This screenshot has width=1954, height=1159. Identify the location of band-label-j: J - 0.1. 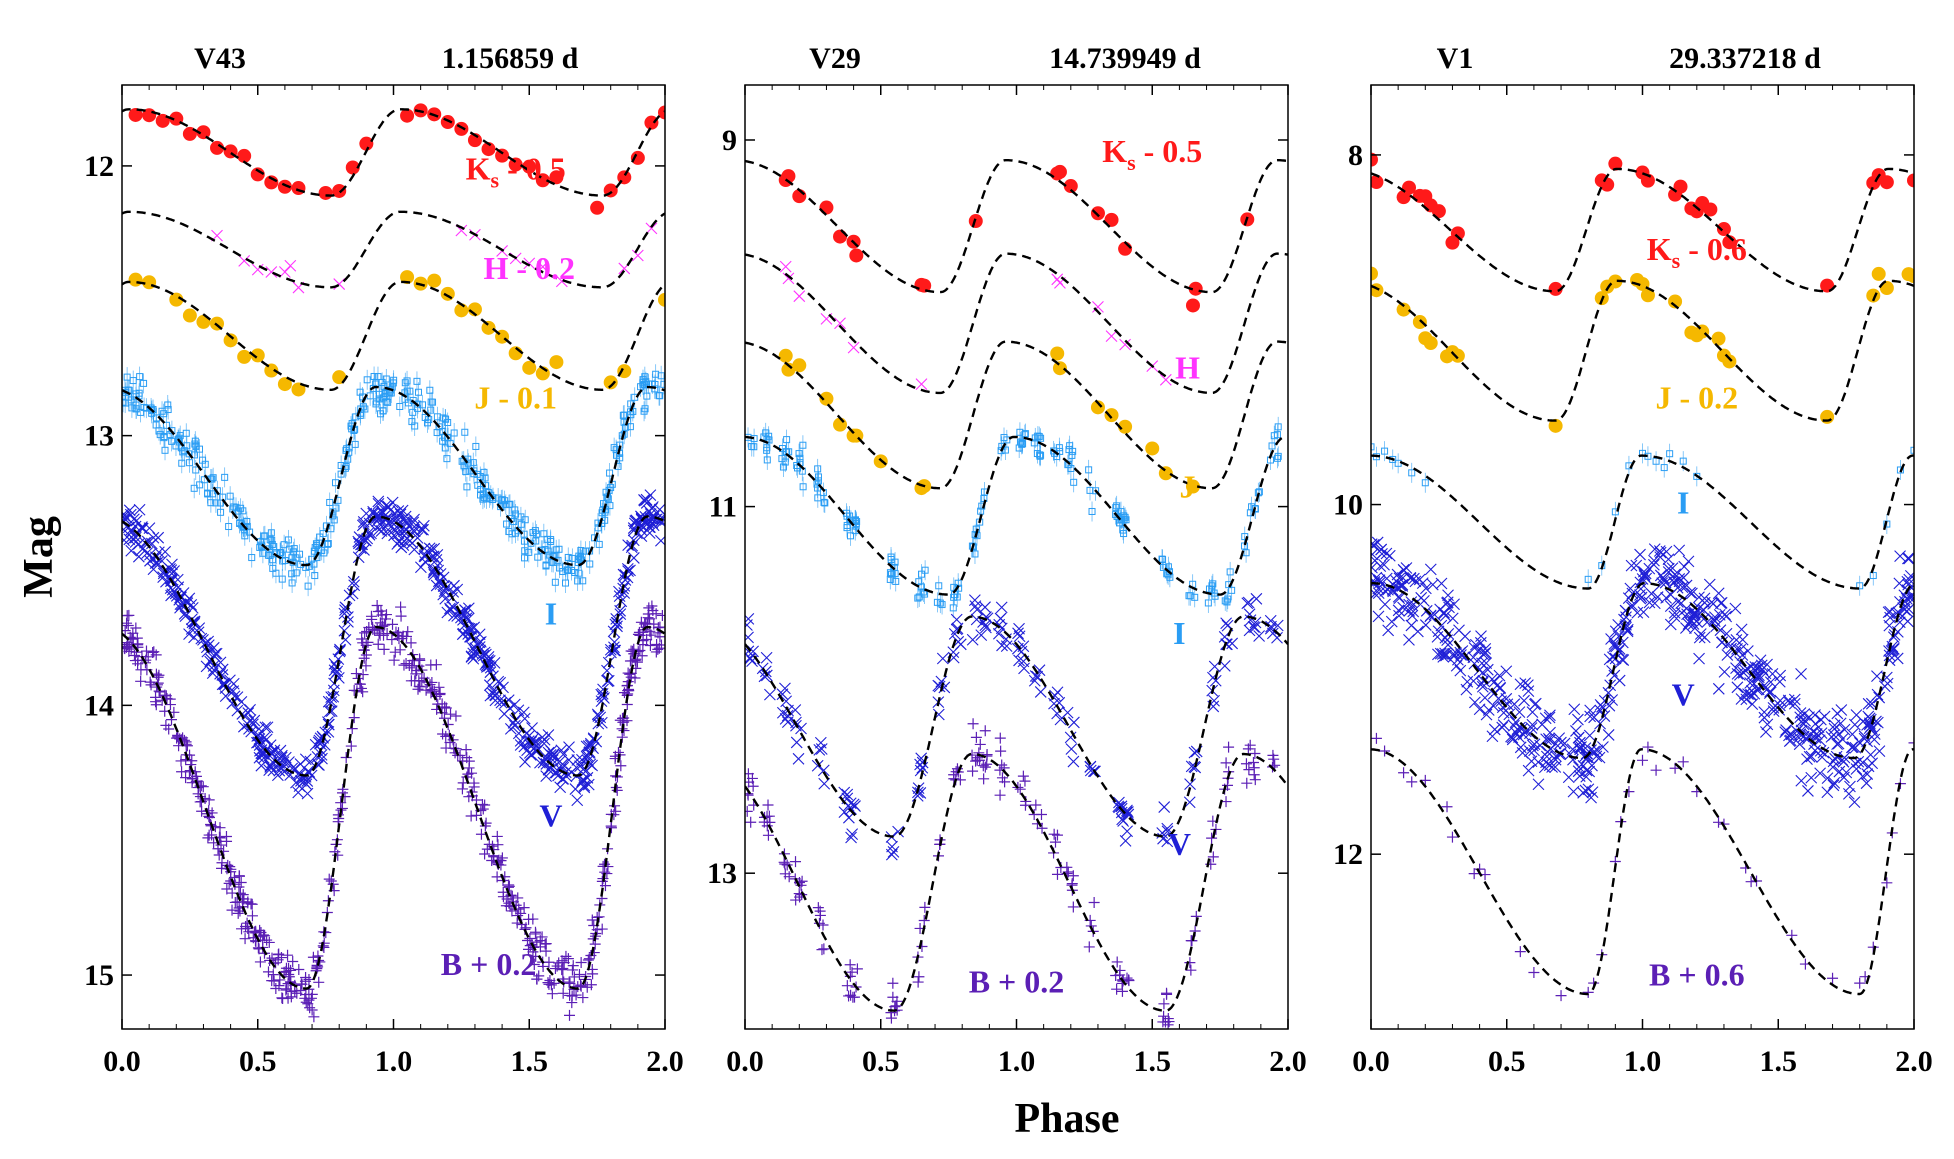
(515, 398).